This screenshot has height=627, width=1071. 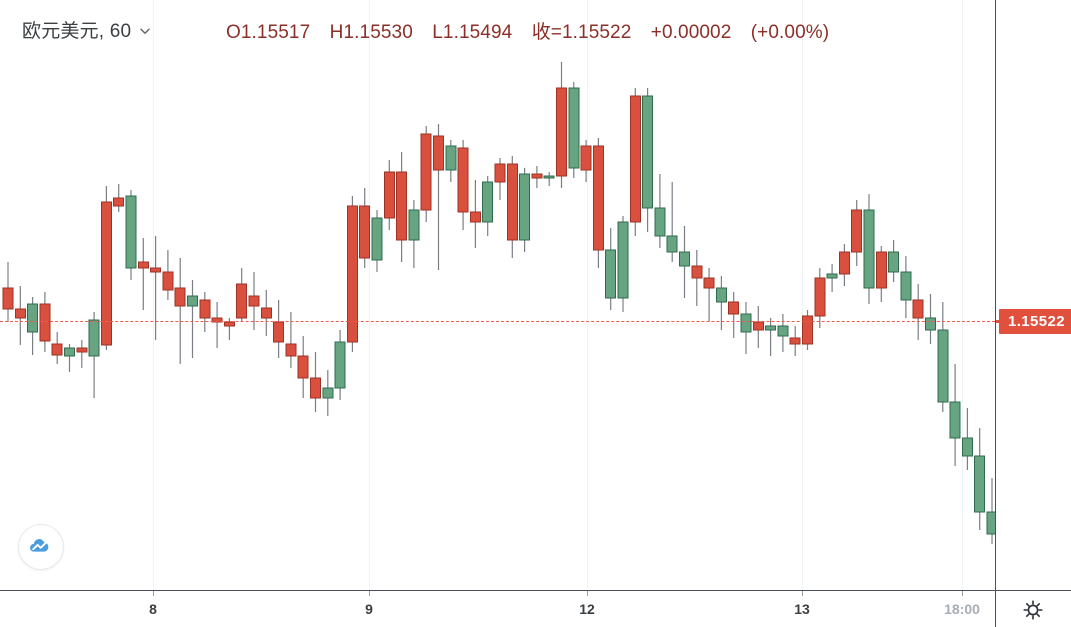 What do you see at coordinates (802, 609) in the screenshot?
I see `time-label: 13` at bounding box center [802, 609].